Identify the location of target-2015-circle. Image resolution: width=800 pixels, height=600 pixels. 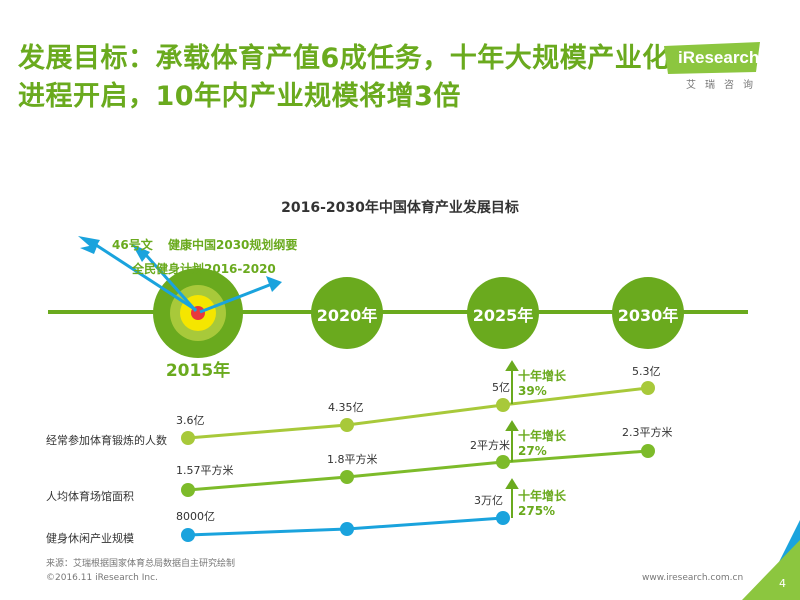
(198, 313).